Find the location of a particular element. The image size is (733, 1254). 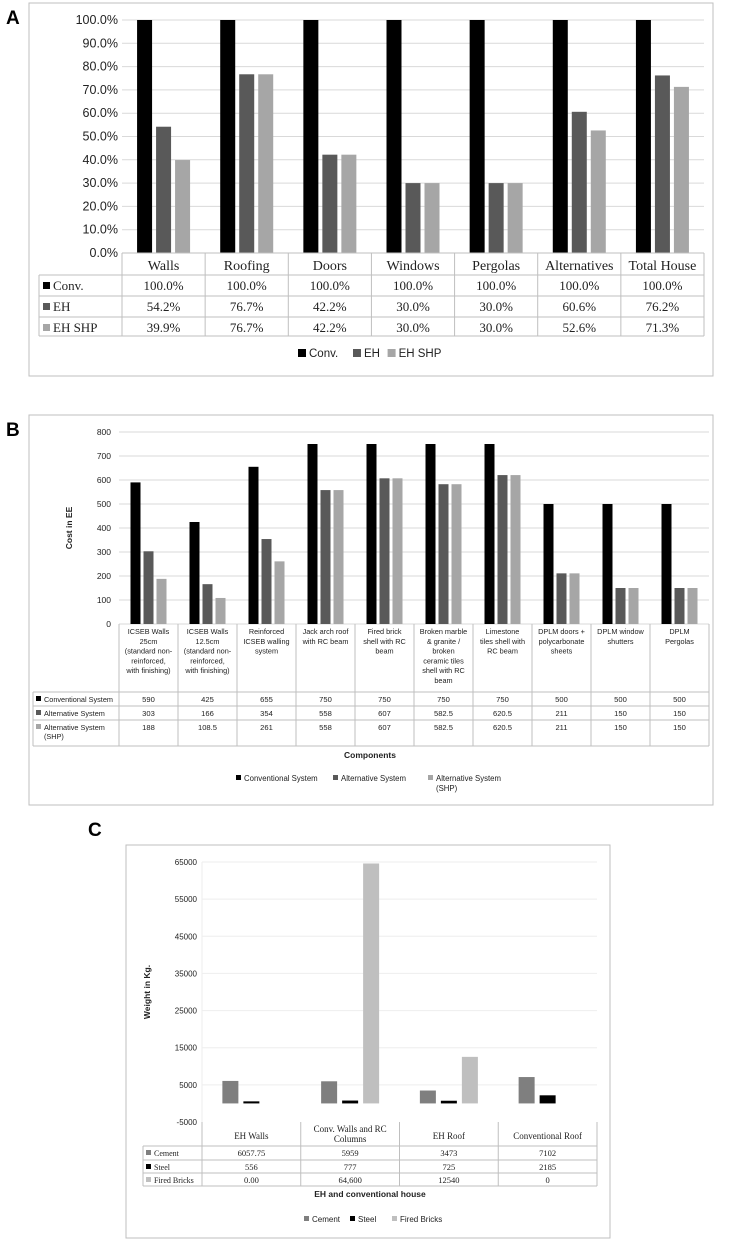

category-label: Reinforced is located at coordinates (266, 631).